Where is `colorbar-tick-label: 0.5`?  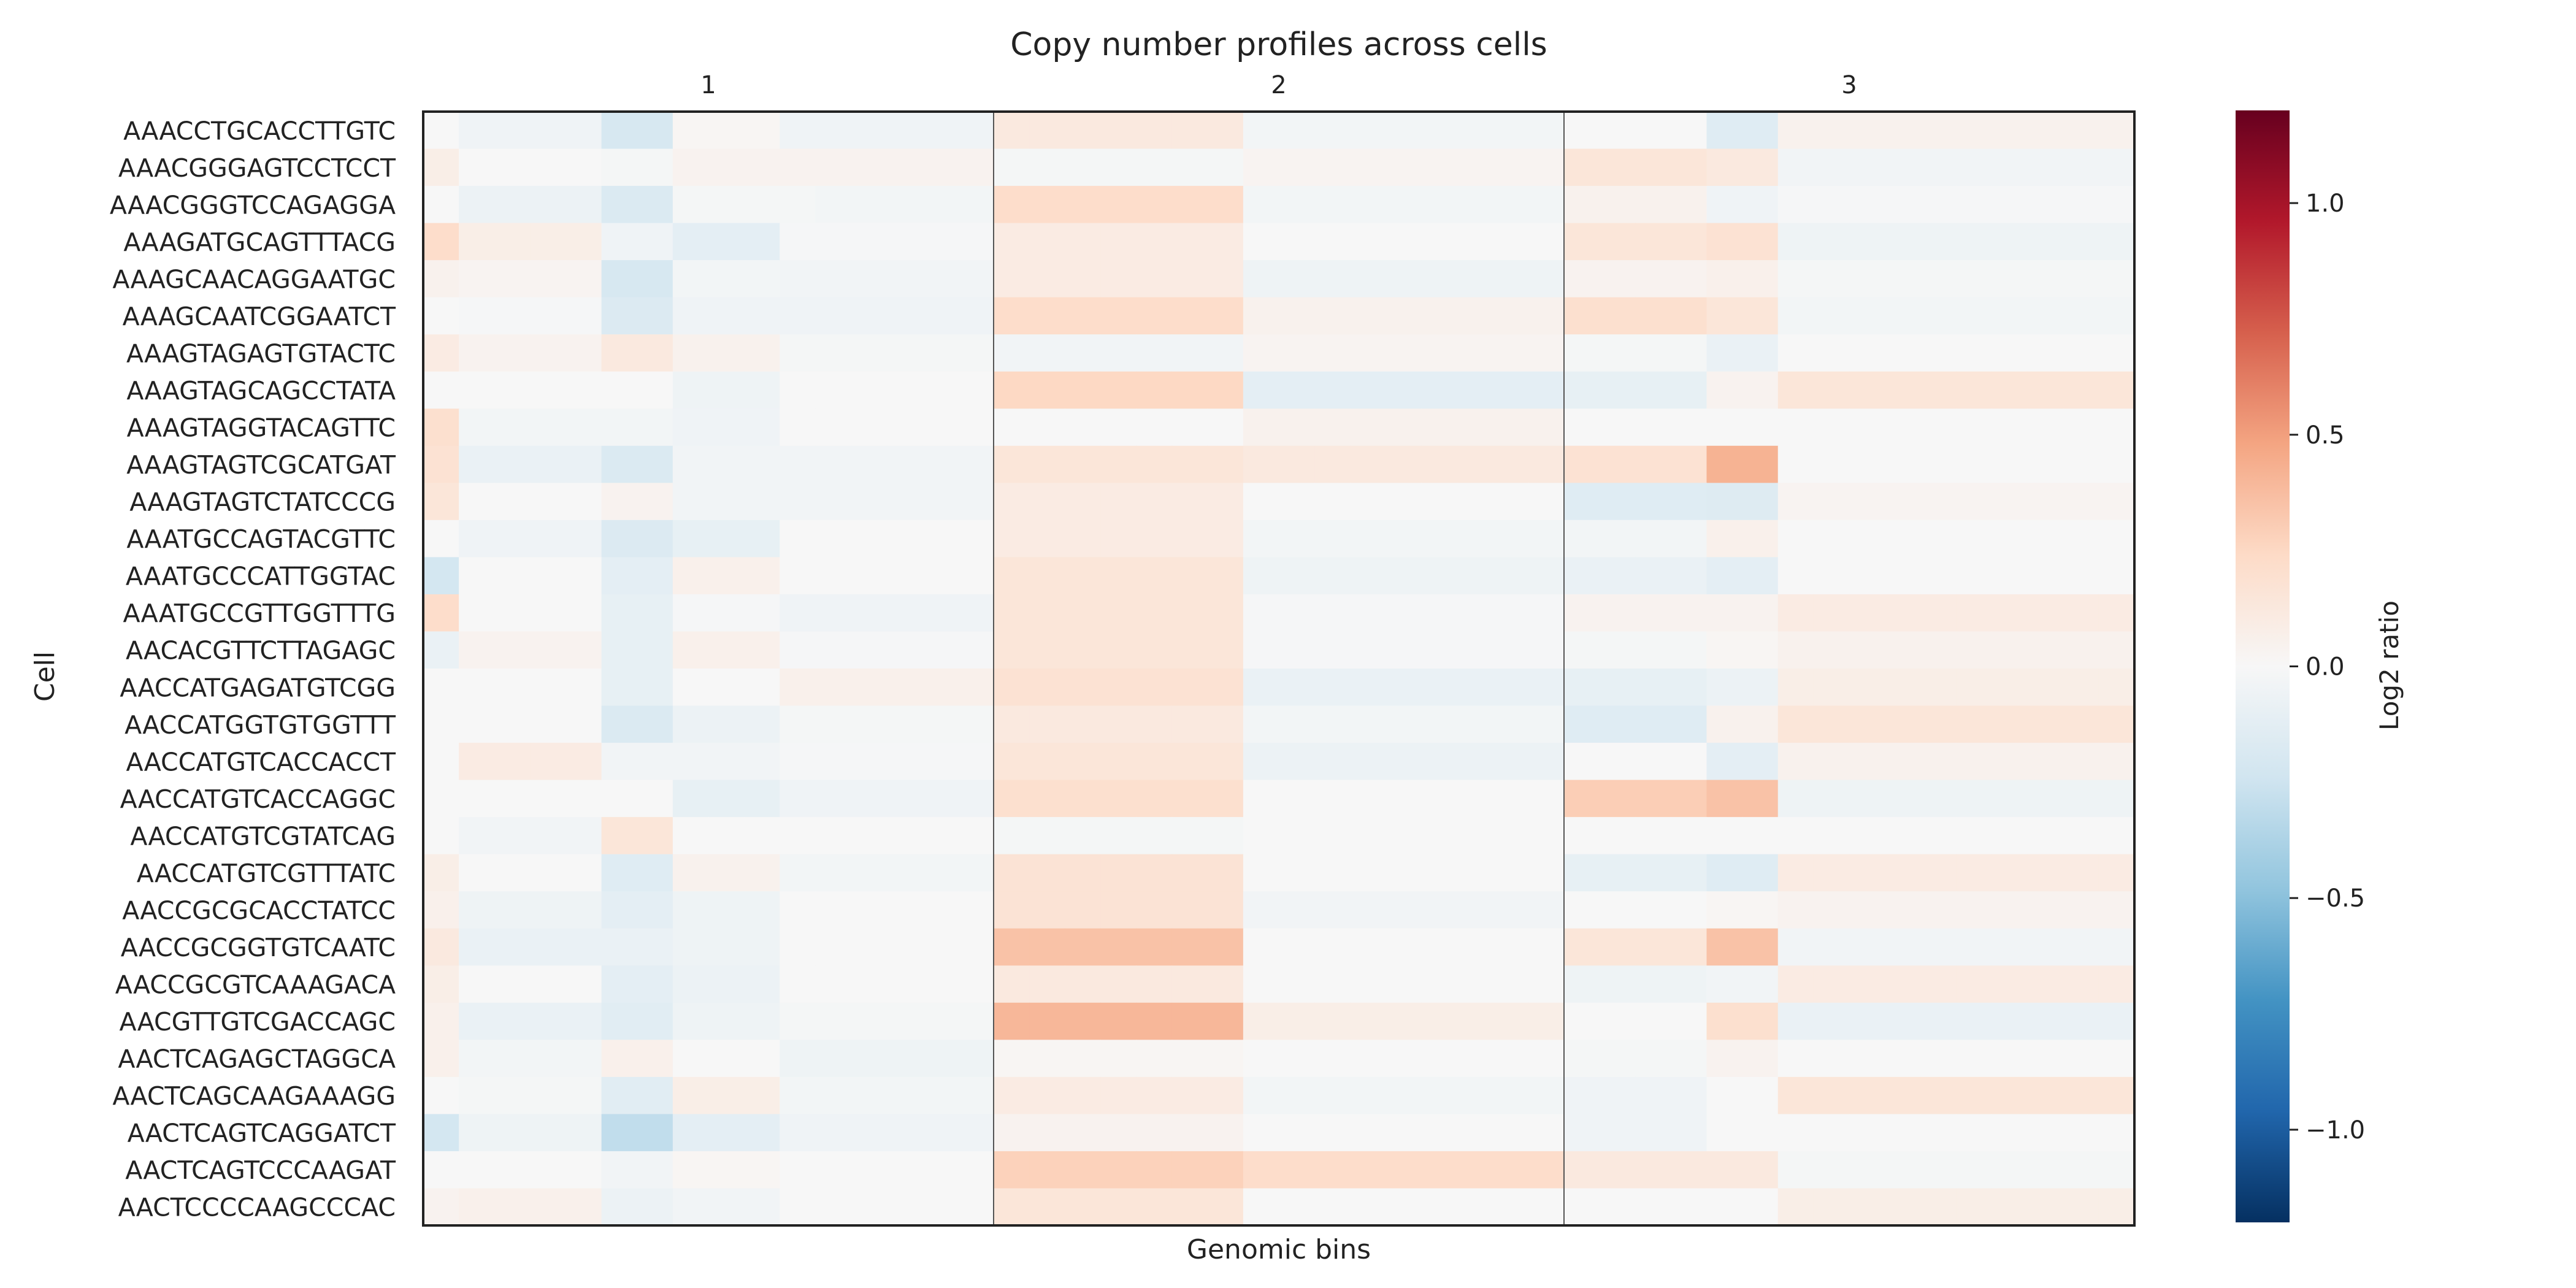 colorbar-tick-label: 0.5 is located at coordinates (2325, 435).